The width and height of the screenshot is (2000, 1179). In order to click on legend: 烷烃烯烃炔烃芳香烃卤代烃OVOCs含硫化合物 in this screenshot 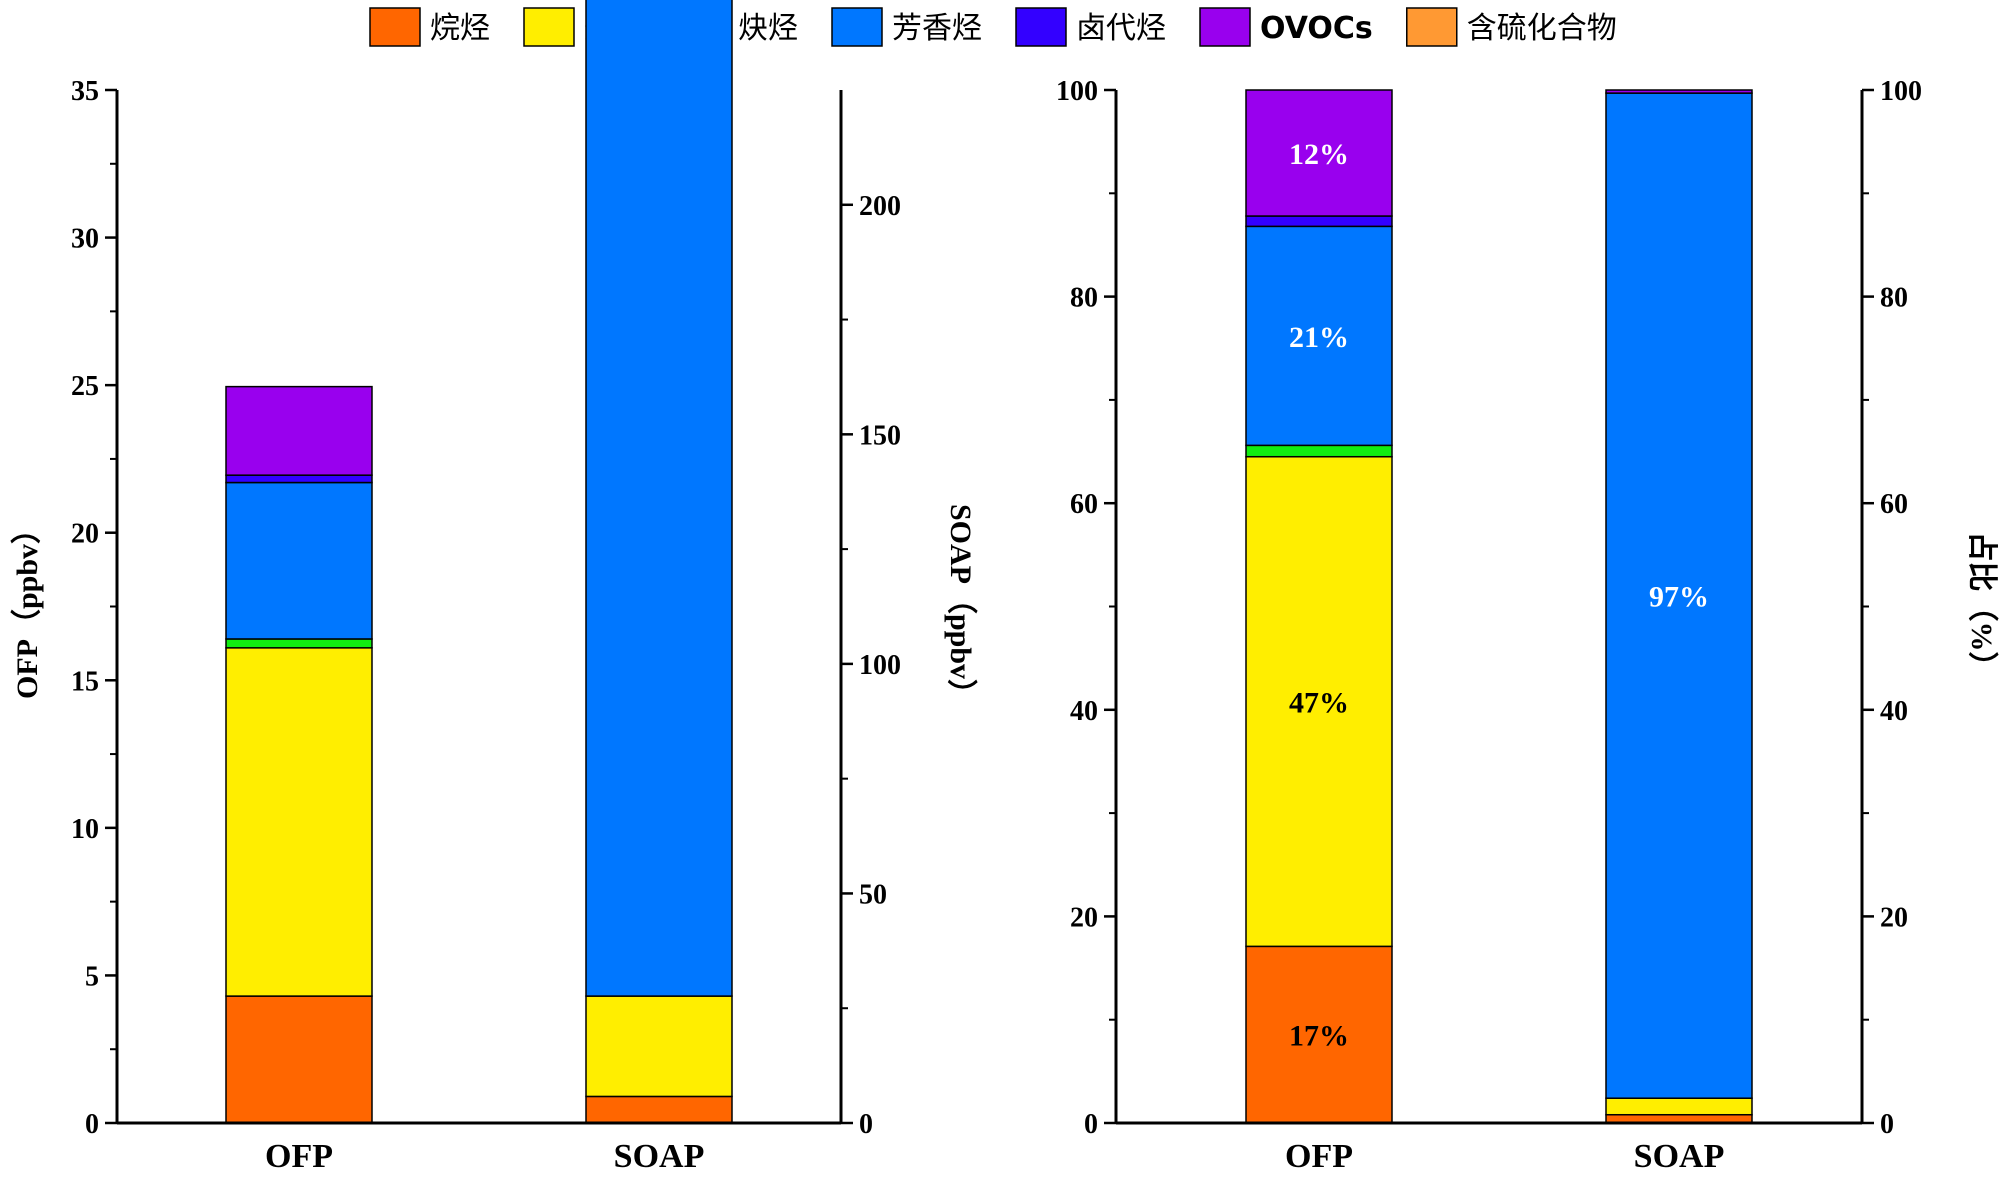, I will do `click(993, 27)`.